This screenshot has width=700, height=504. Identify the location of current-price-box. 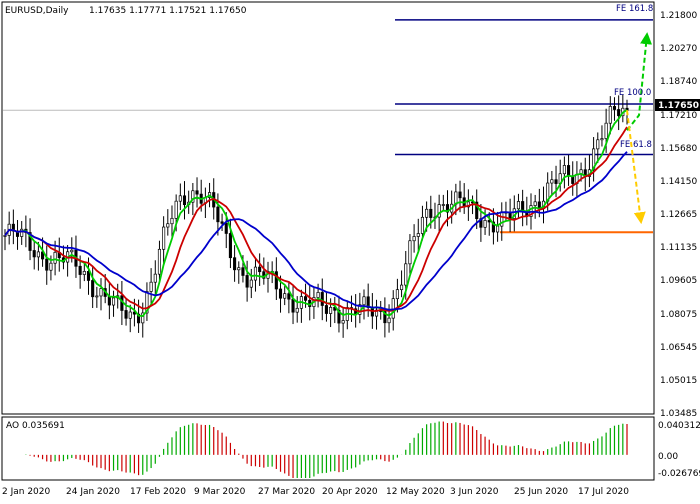
(677, 105).